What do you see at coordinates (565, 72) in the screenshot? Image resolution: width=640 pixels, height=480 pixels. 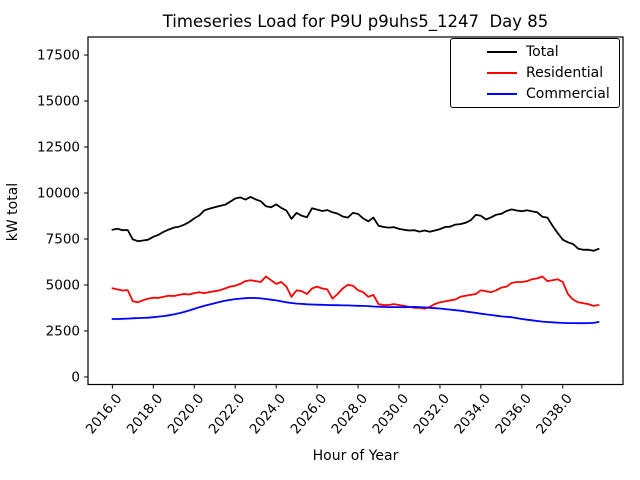 I see `legend-label-residential: Residential` at bounding box center [565, 72].